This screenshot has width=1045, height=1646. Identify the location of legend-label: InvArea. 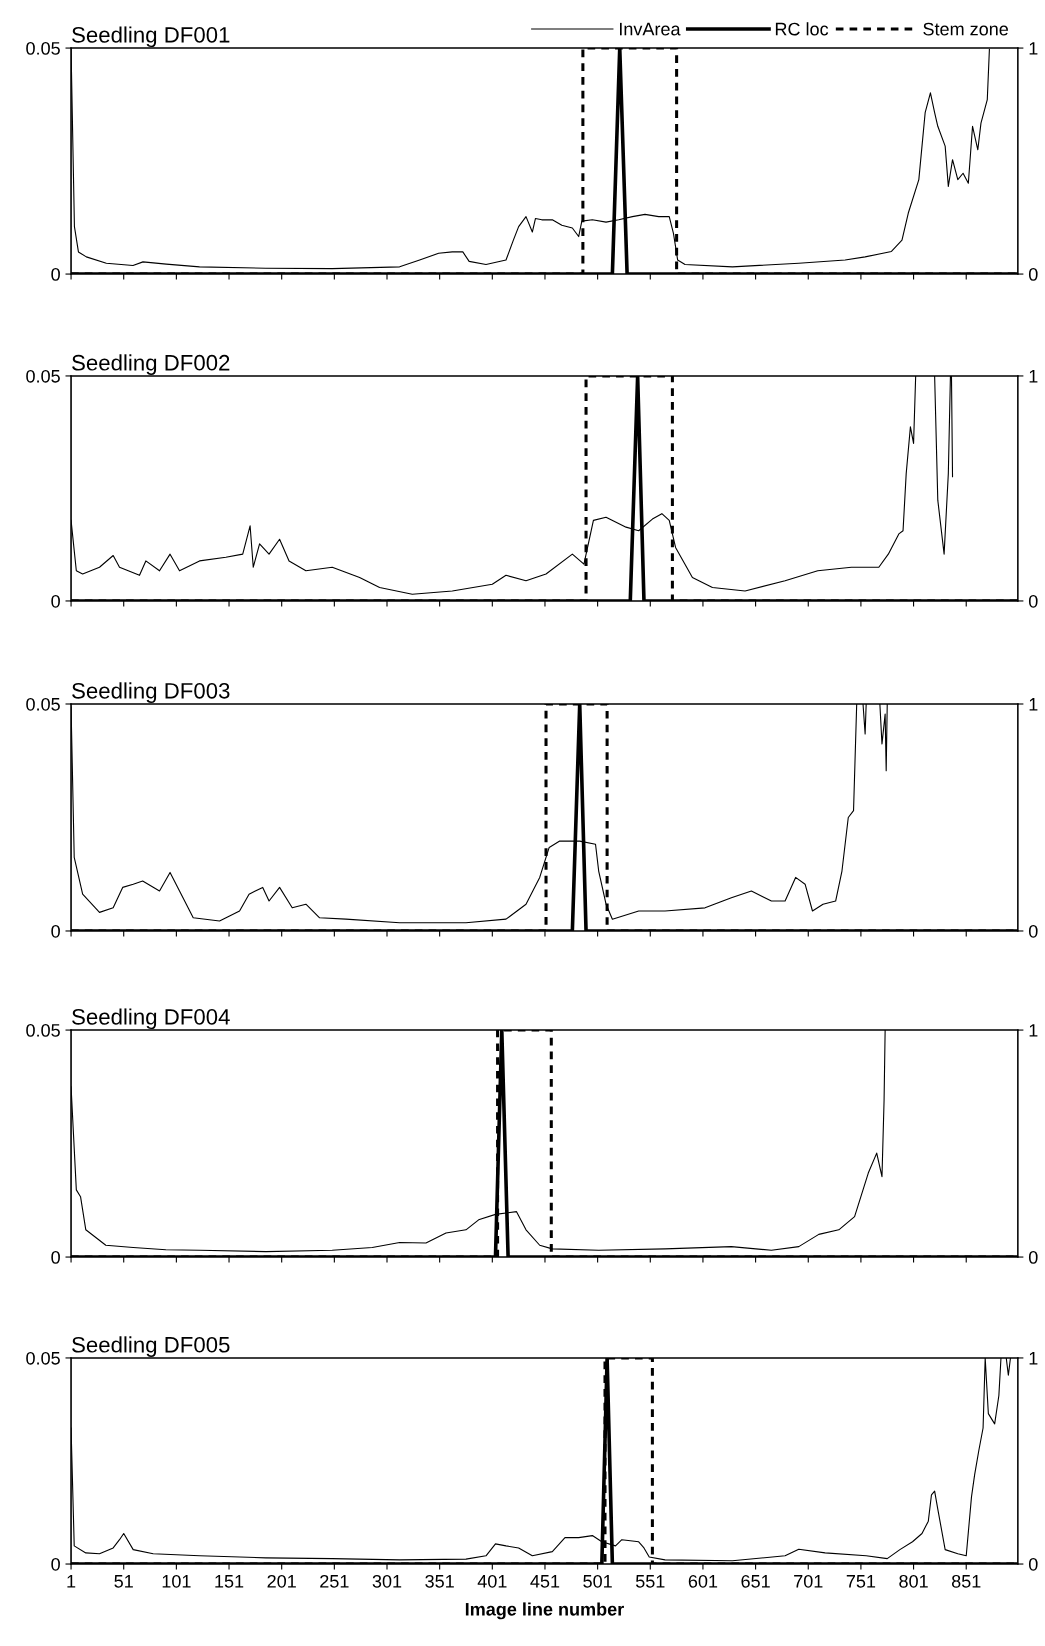
(650, 29).